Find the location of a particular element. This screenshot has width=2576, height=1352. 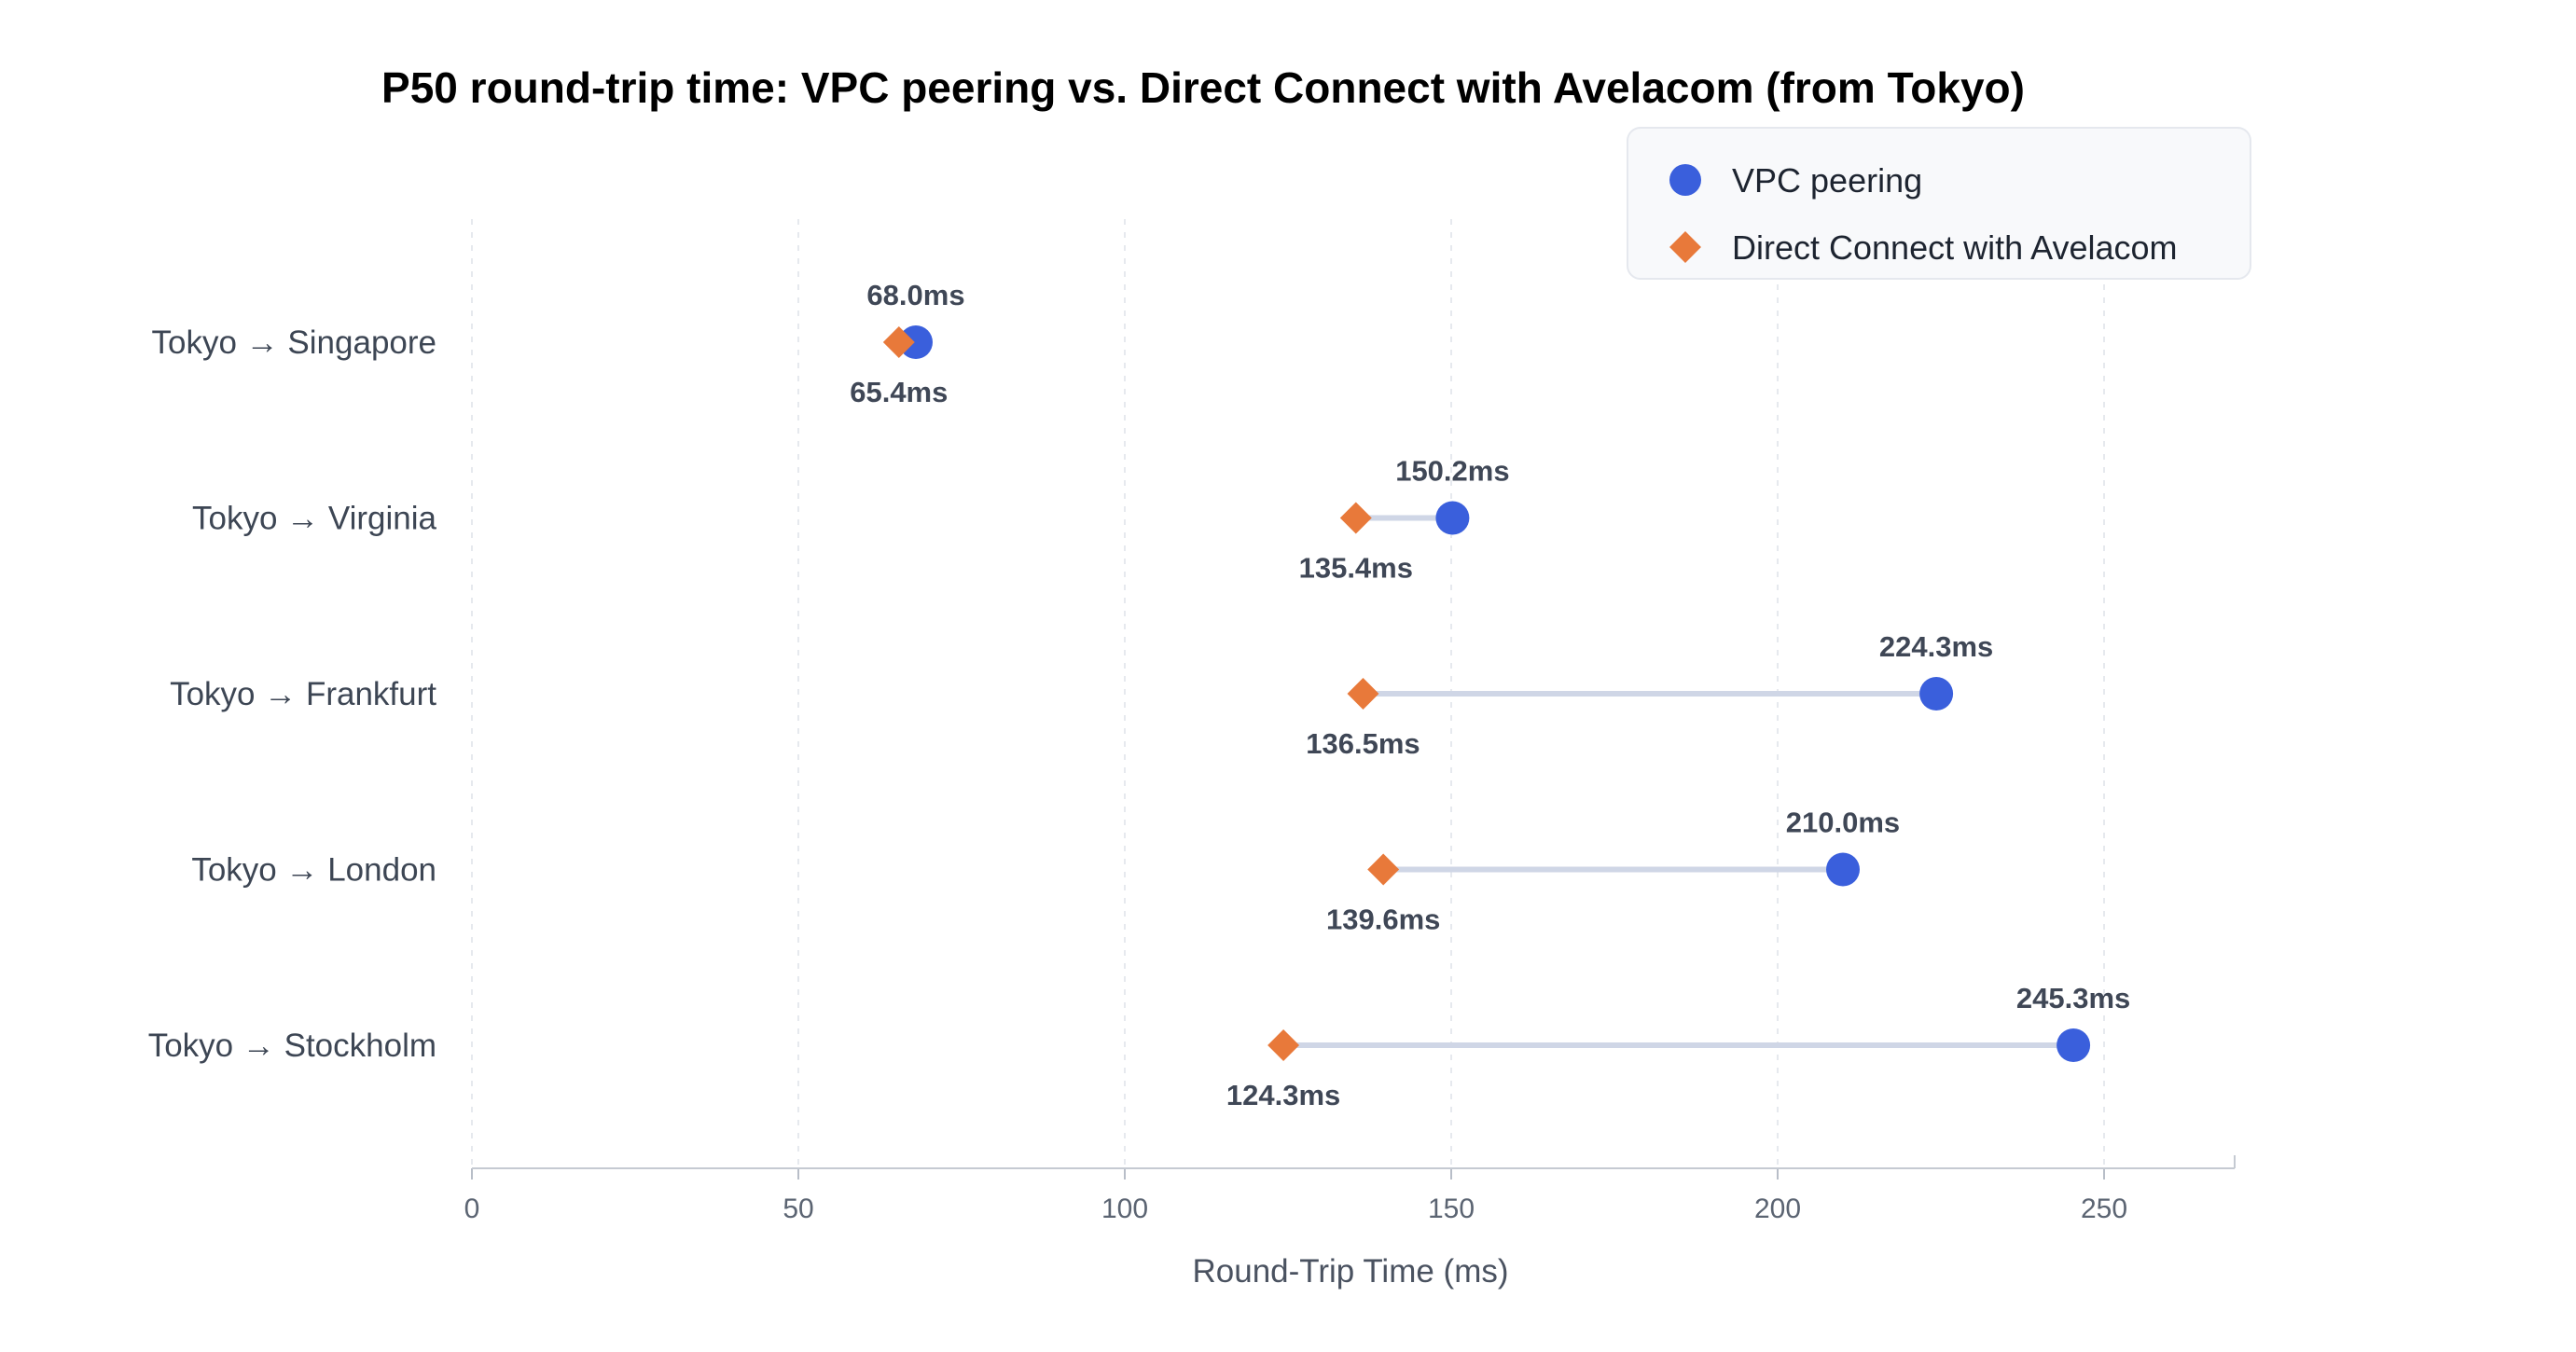

category-label-tokyo-stockholm: Tokyo → Stockholm is located at coordinates (292, 1046).